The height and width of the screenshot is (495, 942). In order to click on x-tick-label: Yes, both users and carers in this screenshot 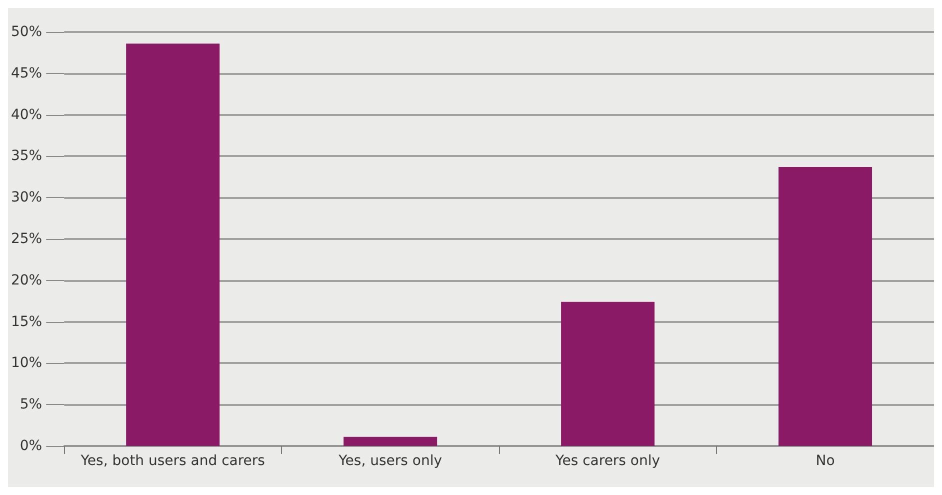, I will do `click(172, 461)`.